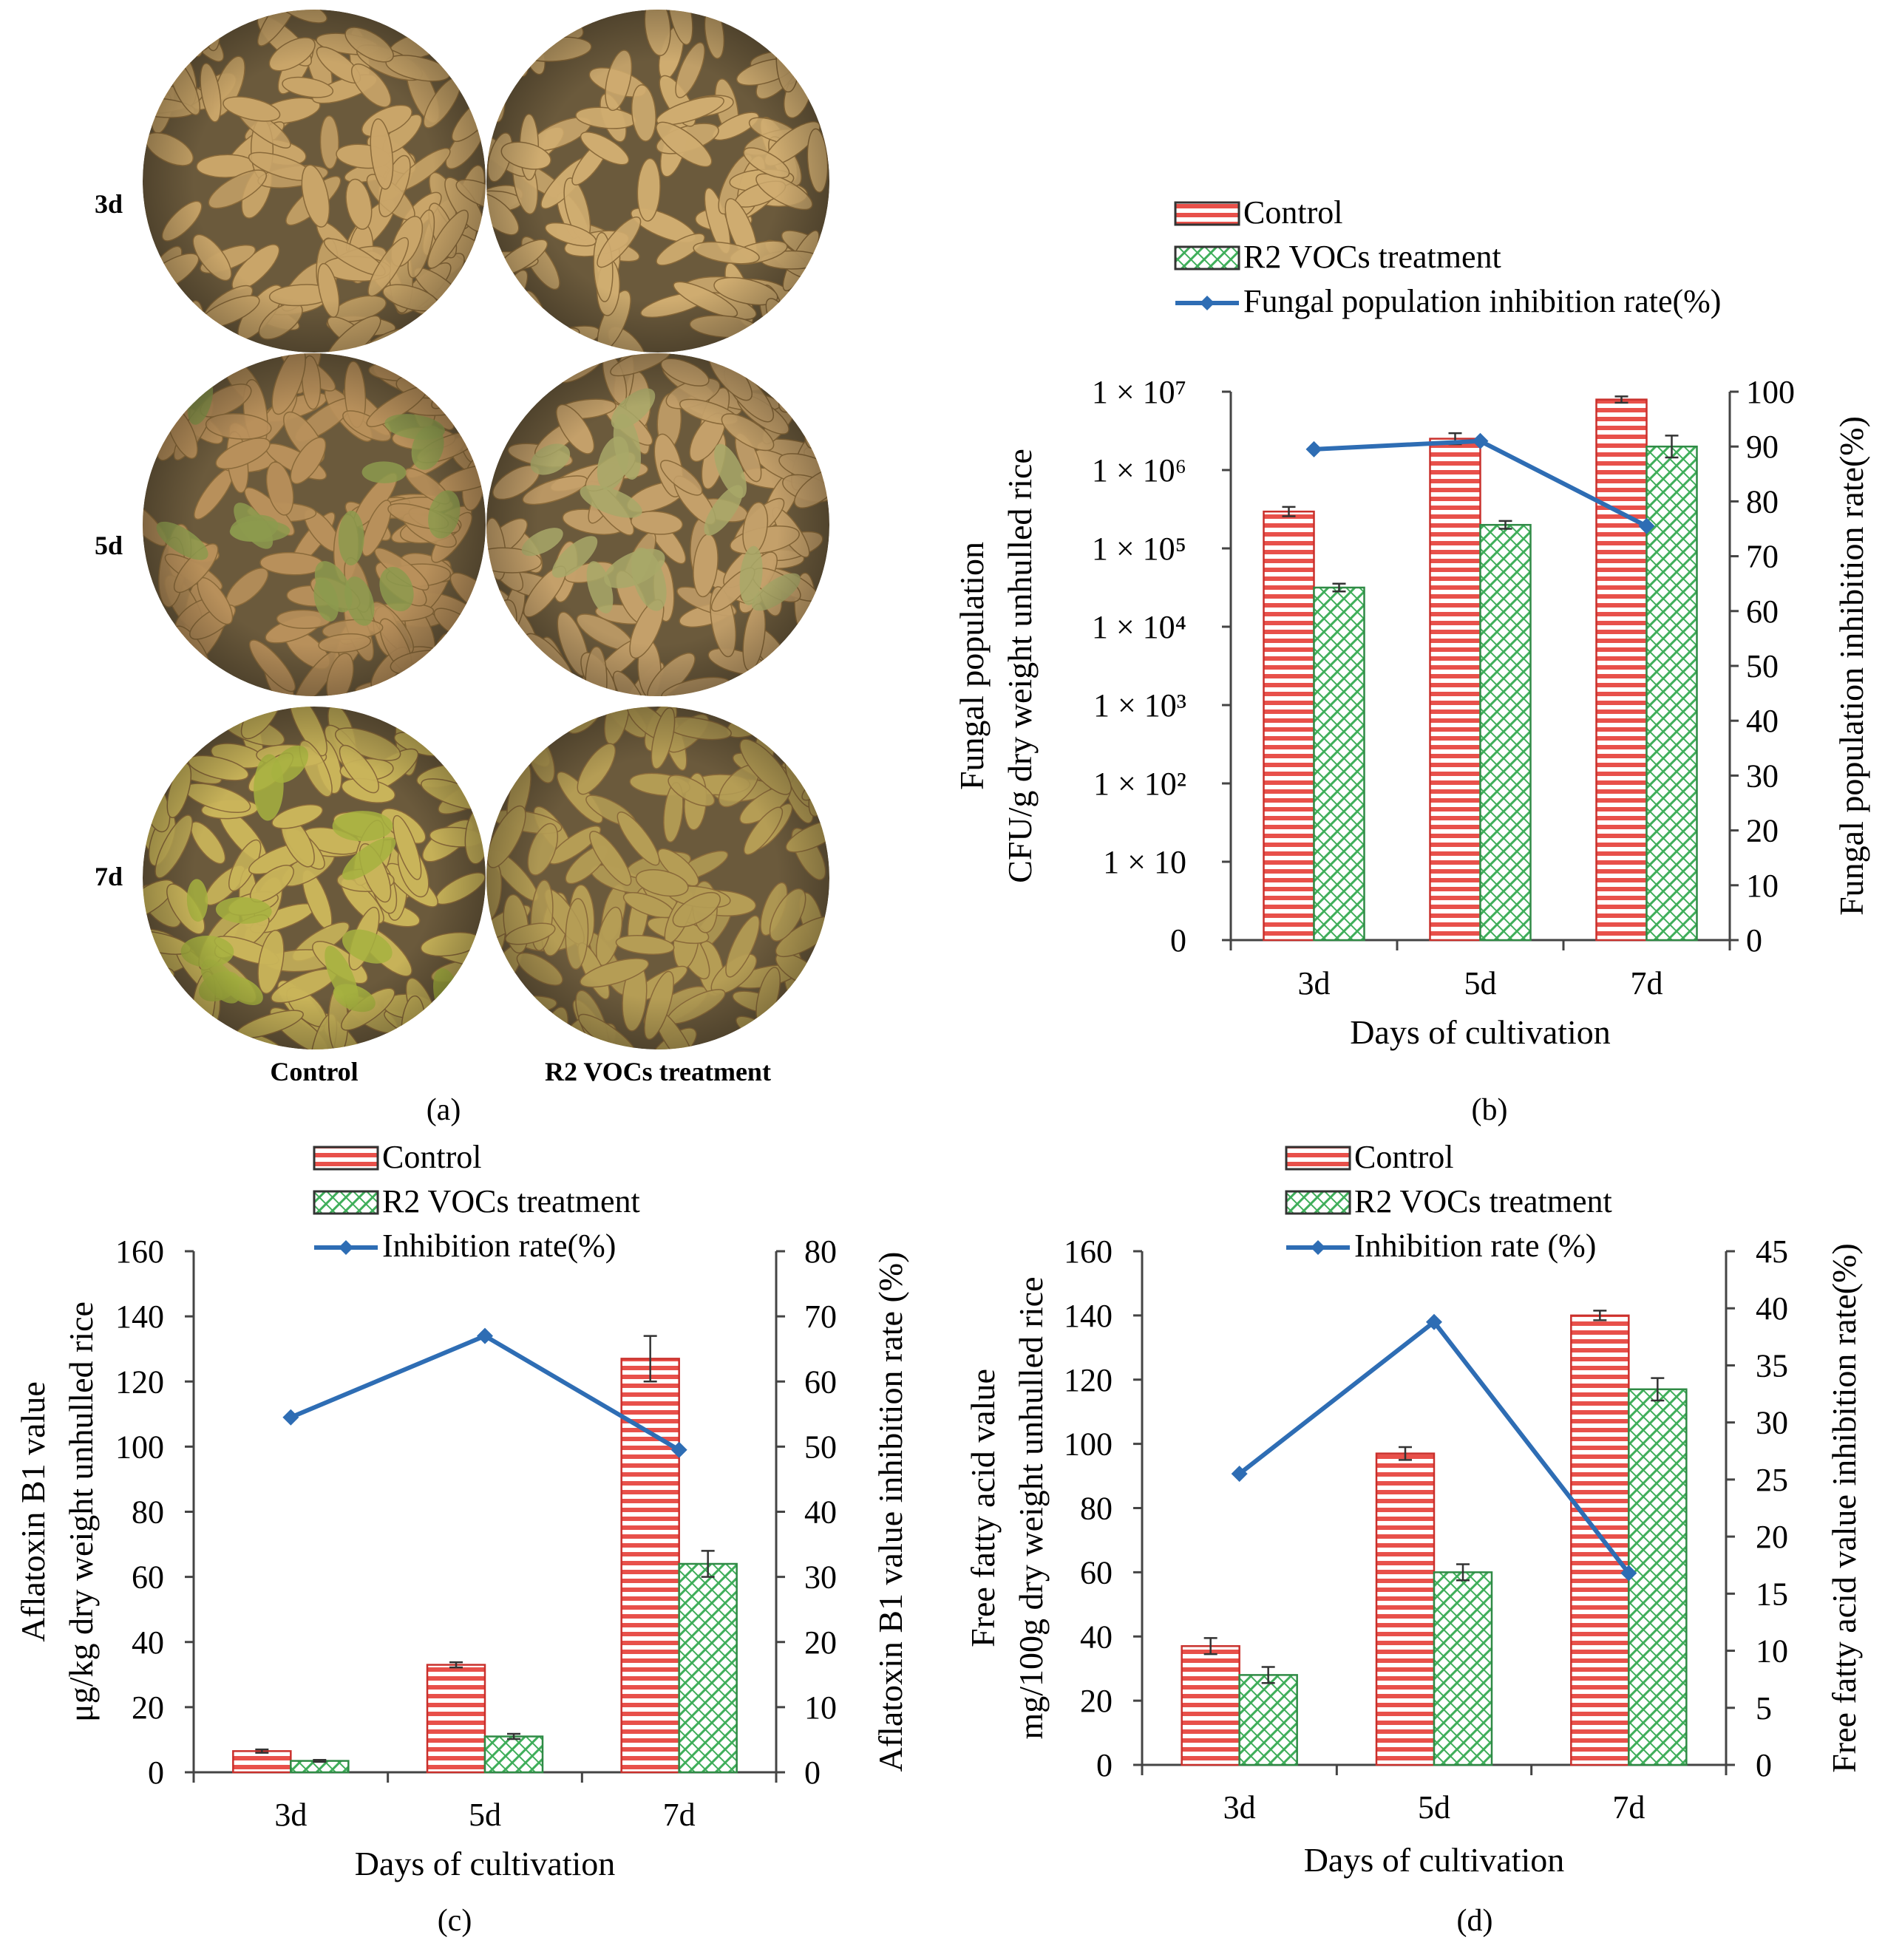  Describe the element at coordinates (1772, 1480) in the screenshot. I see `y2-tick-label: 25` at that location.